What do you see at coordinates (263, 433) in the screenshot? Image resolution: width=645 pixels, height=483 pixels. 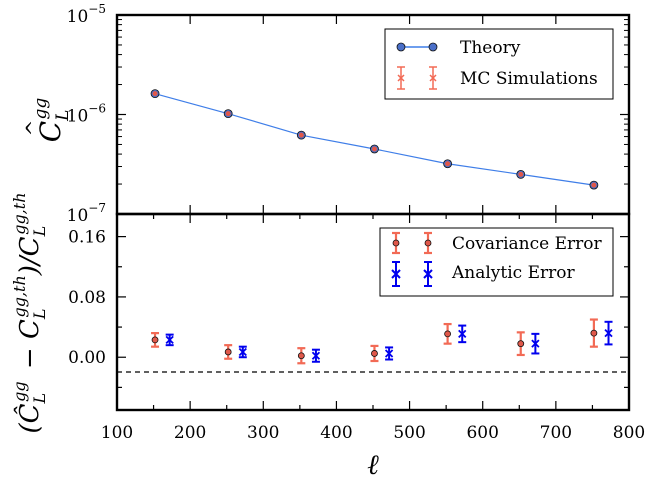 I see `x-tick-label: 300` at bounding box center [263, 433].